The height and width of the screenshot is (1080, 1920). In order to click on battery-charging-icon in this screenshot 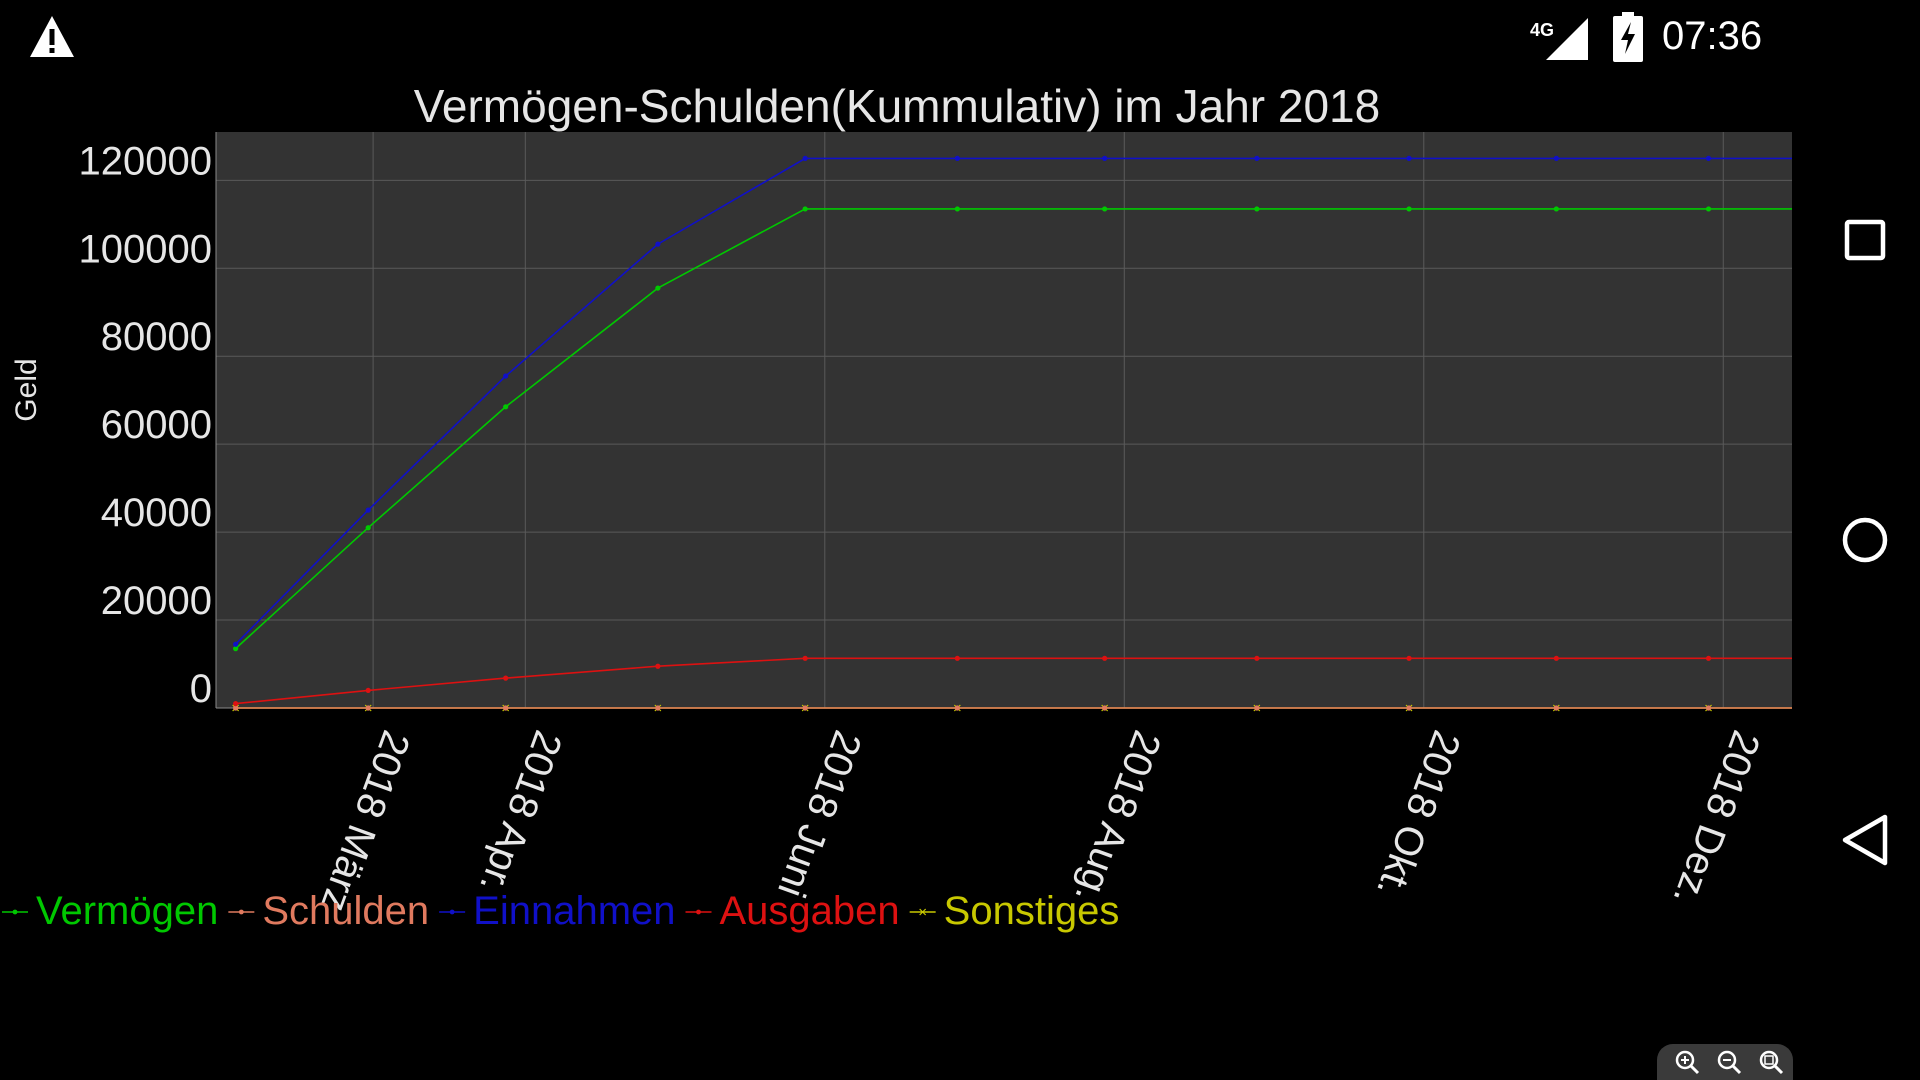, I will do `click(1628, 37)`.